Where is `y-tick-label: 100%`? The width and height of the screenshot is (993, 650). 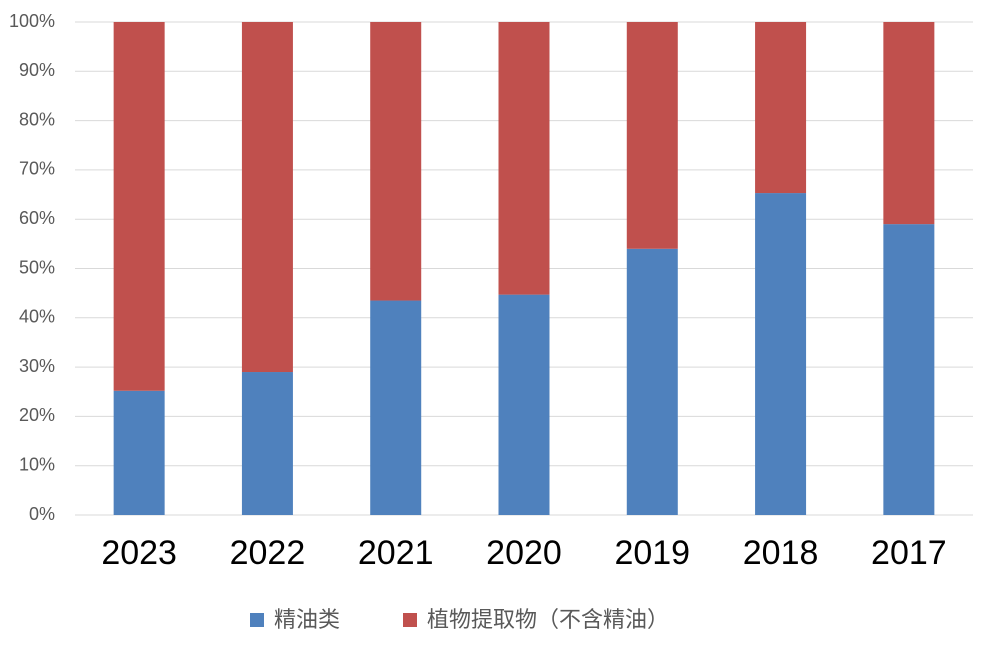
y-tick-label: 100% is located at coordinates (32, 21).